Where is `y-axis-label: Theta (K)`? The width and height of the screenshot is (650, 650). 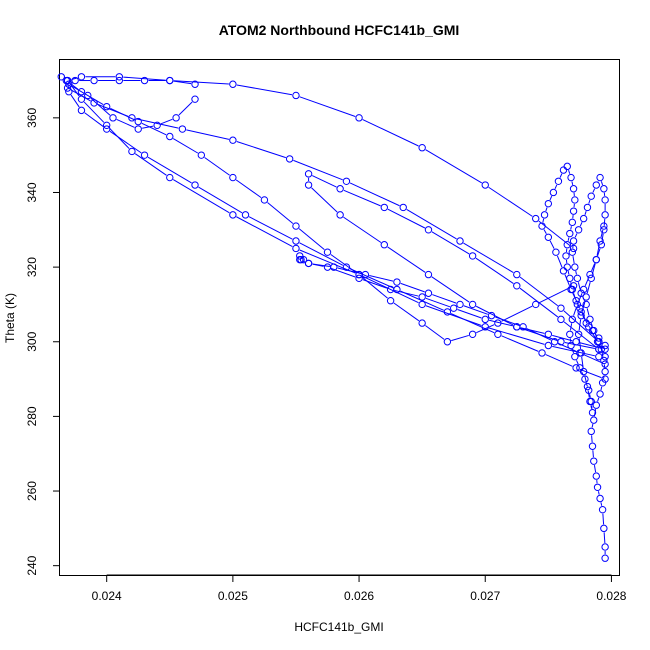 y-axis-label: Theta (K) is located at coordinates (10, 318).